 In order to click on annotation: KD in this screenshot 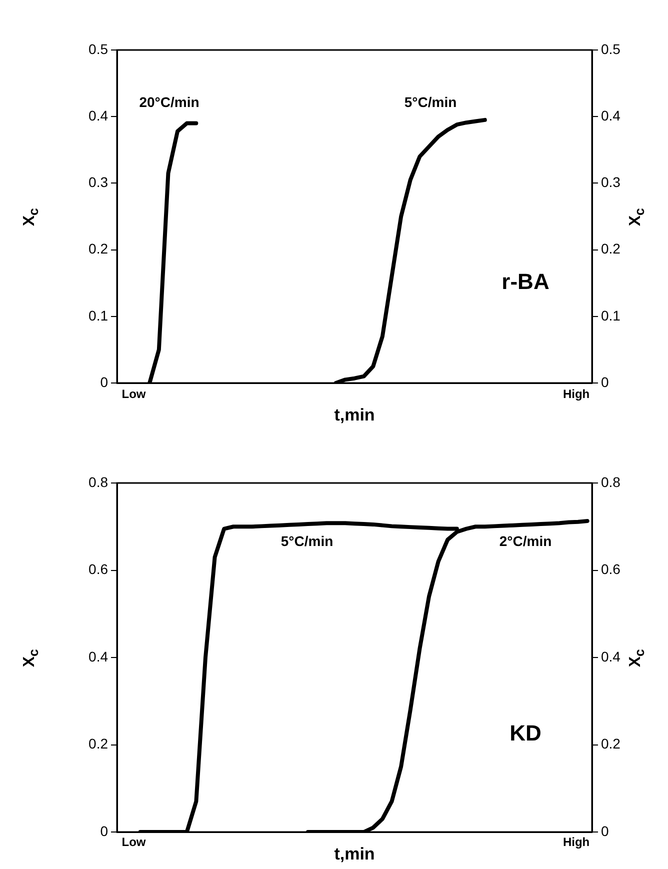, I will do `click(526, 733)`.